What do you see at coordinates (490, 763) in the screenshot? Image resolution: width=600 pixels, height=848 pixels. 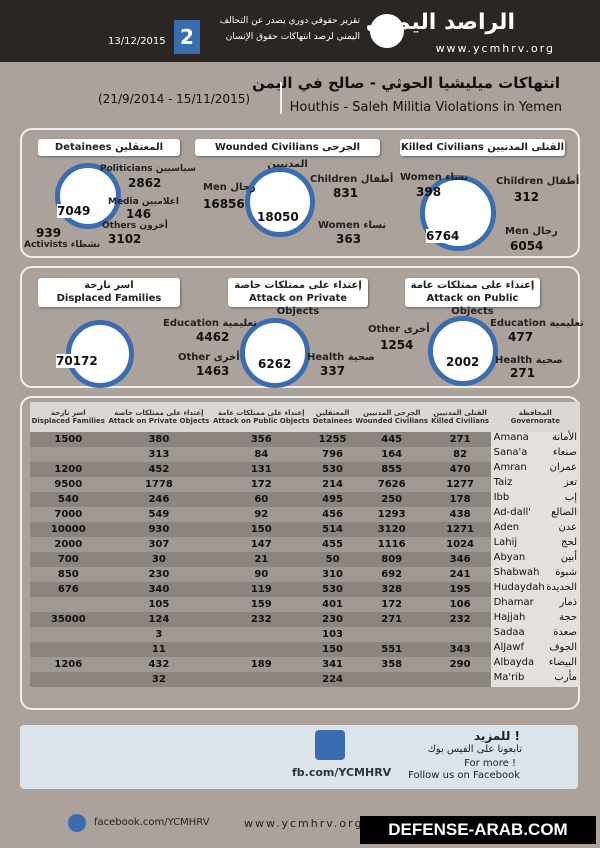 I see `fb-text: For more !` at bounding box center [490, 763].